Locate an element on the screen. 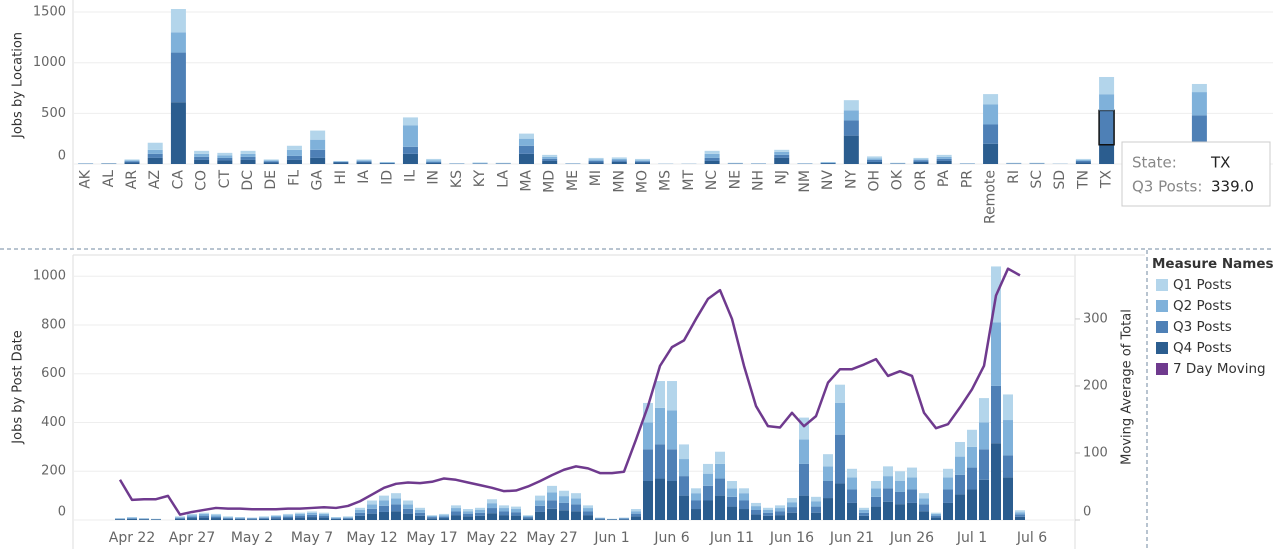 The image size is (1273, 549). x-tick-label: May 27 is located at coordinates (551, 538).